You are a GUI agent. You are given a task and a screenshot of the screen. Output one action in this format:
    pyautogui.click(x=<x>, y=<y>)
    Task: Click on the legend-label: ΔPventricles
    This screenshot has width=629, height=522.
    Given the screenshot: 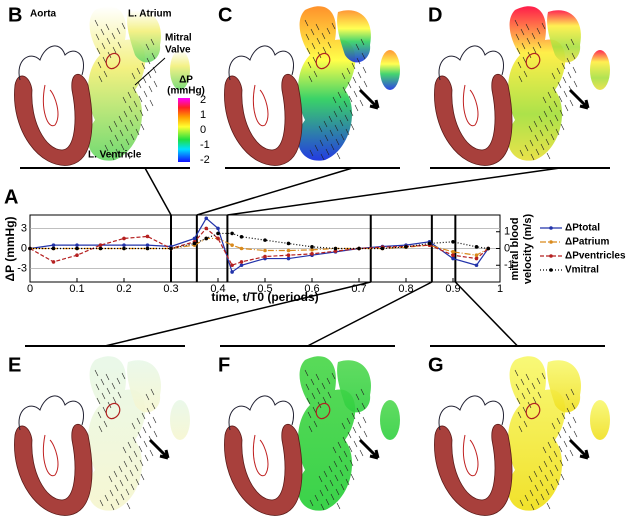 What is the action you would take?
    pyautogui.click(x=595, y=256)
    